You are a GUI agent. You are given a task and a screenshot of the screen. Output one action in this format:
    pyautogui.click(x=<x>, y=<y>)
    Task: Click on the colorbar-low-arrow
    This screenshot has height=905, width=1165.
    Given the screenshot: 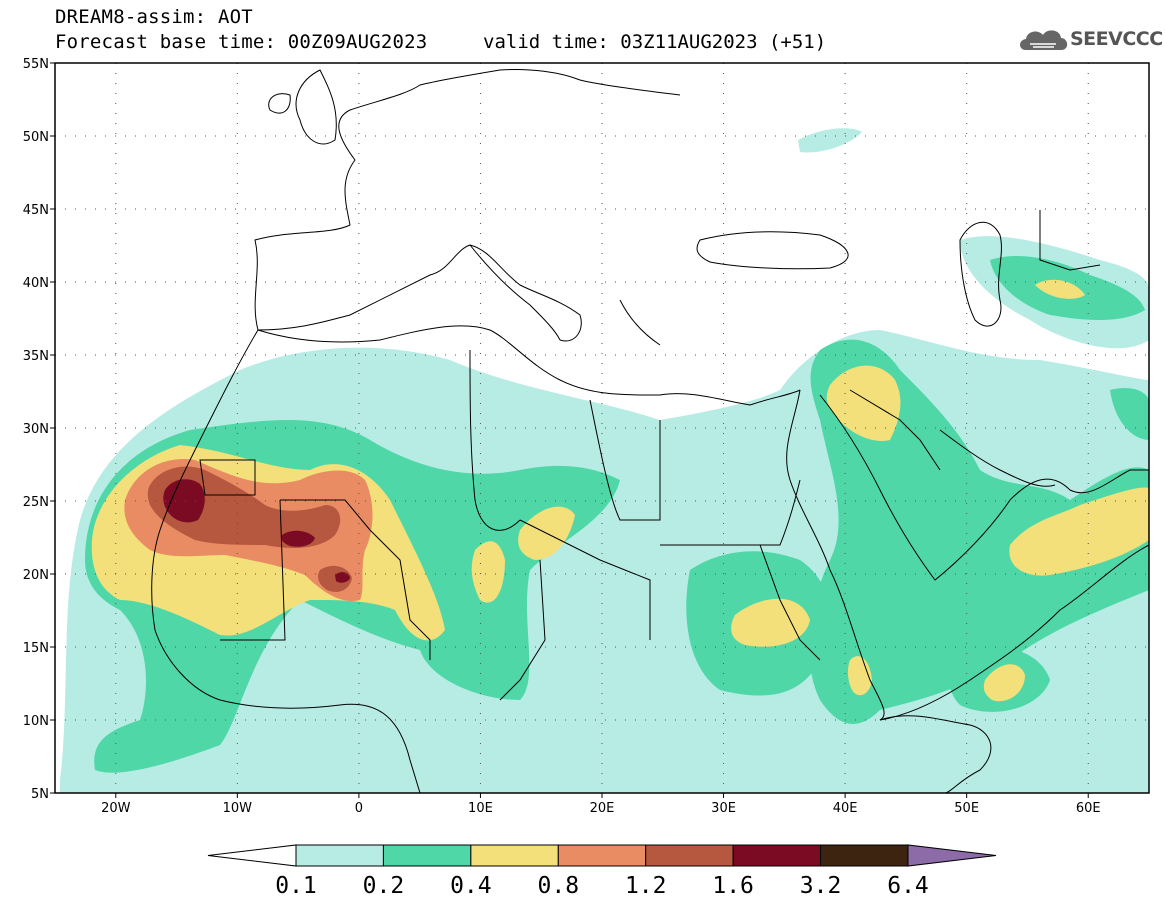 What is the action you would take?
    pyautogui.click(x=252, y=855)
    